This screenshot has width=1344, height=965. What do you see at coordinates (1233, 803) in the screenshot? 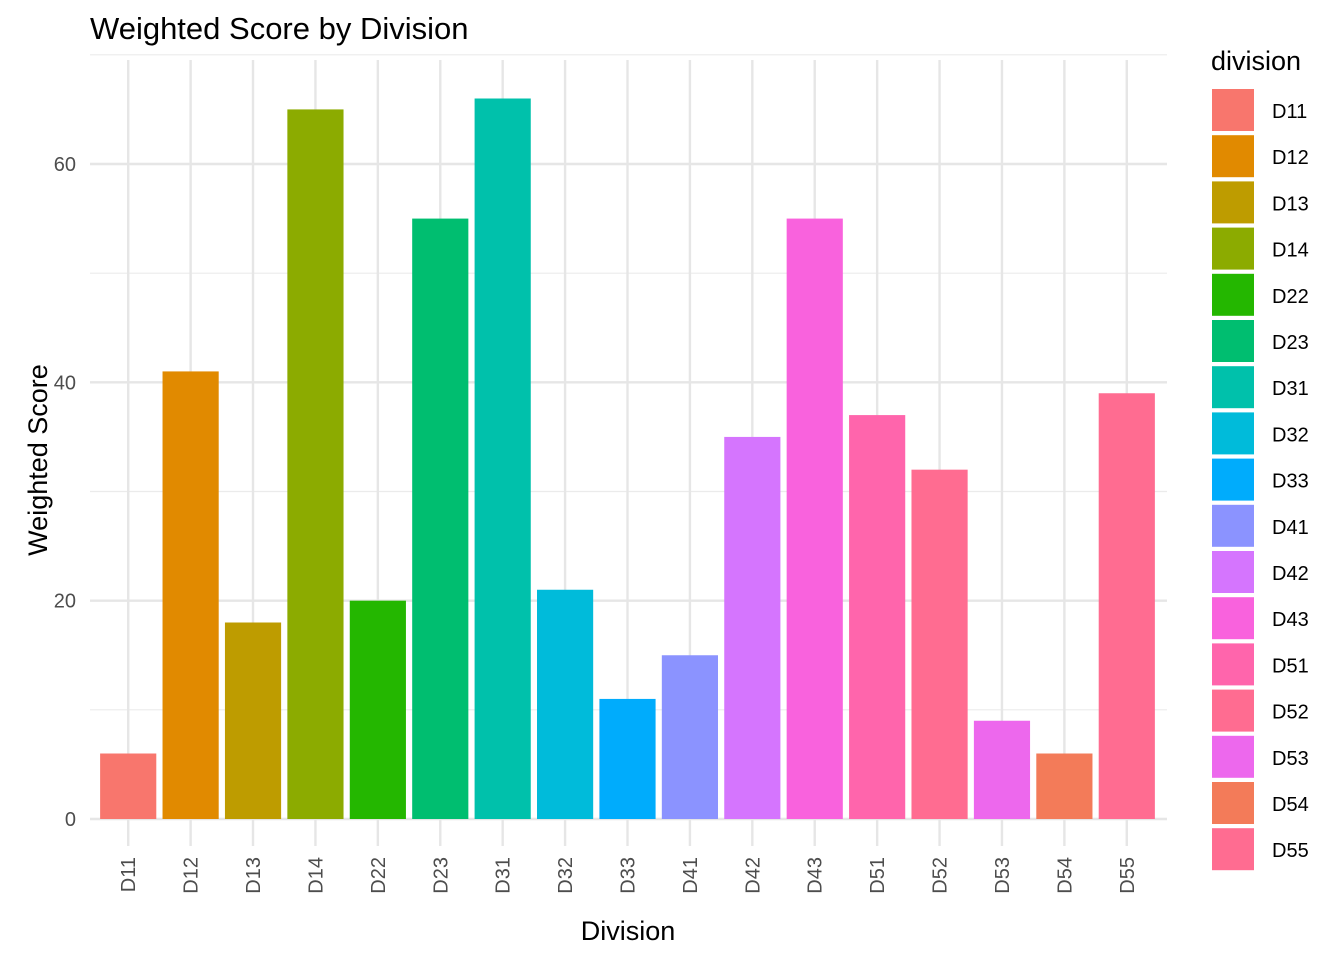
I see `legend-key-d54` at bounding box center [1233, 803].